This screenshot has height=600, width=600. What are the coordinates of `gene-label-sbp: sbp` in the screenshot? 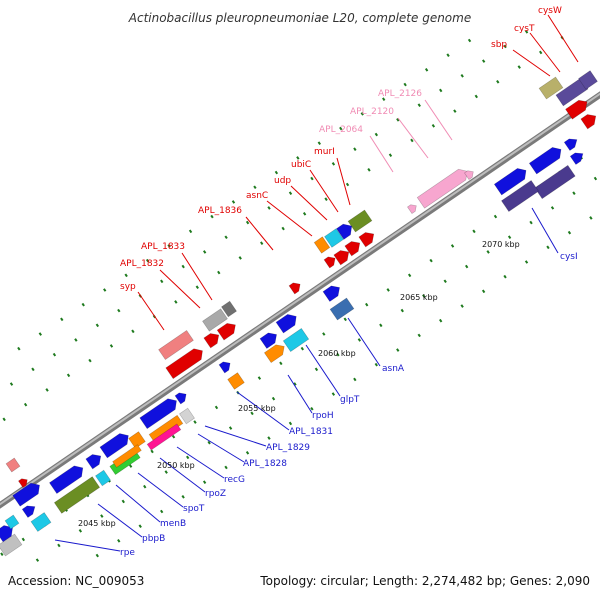 It's located at (499, 45).